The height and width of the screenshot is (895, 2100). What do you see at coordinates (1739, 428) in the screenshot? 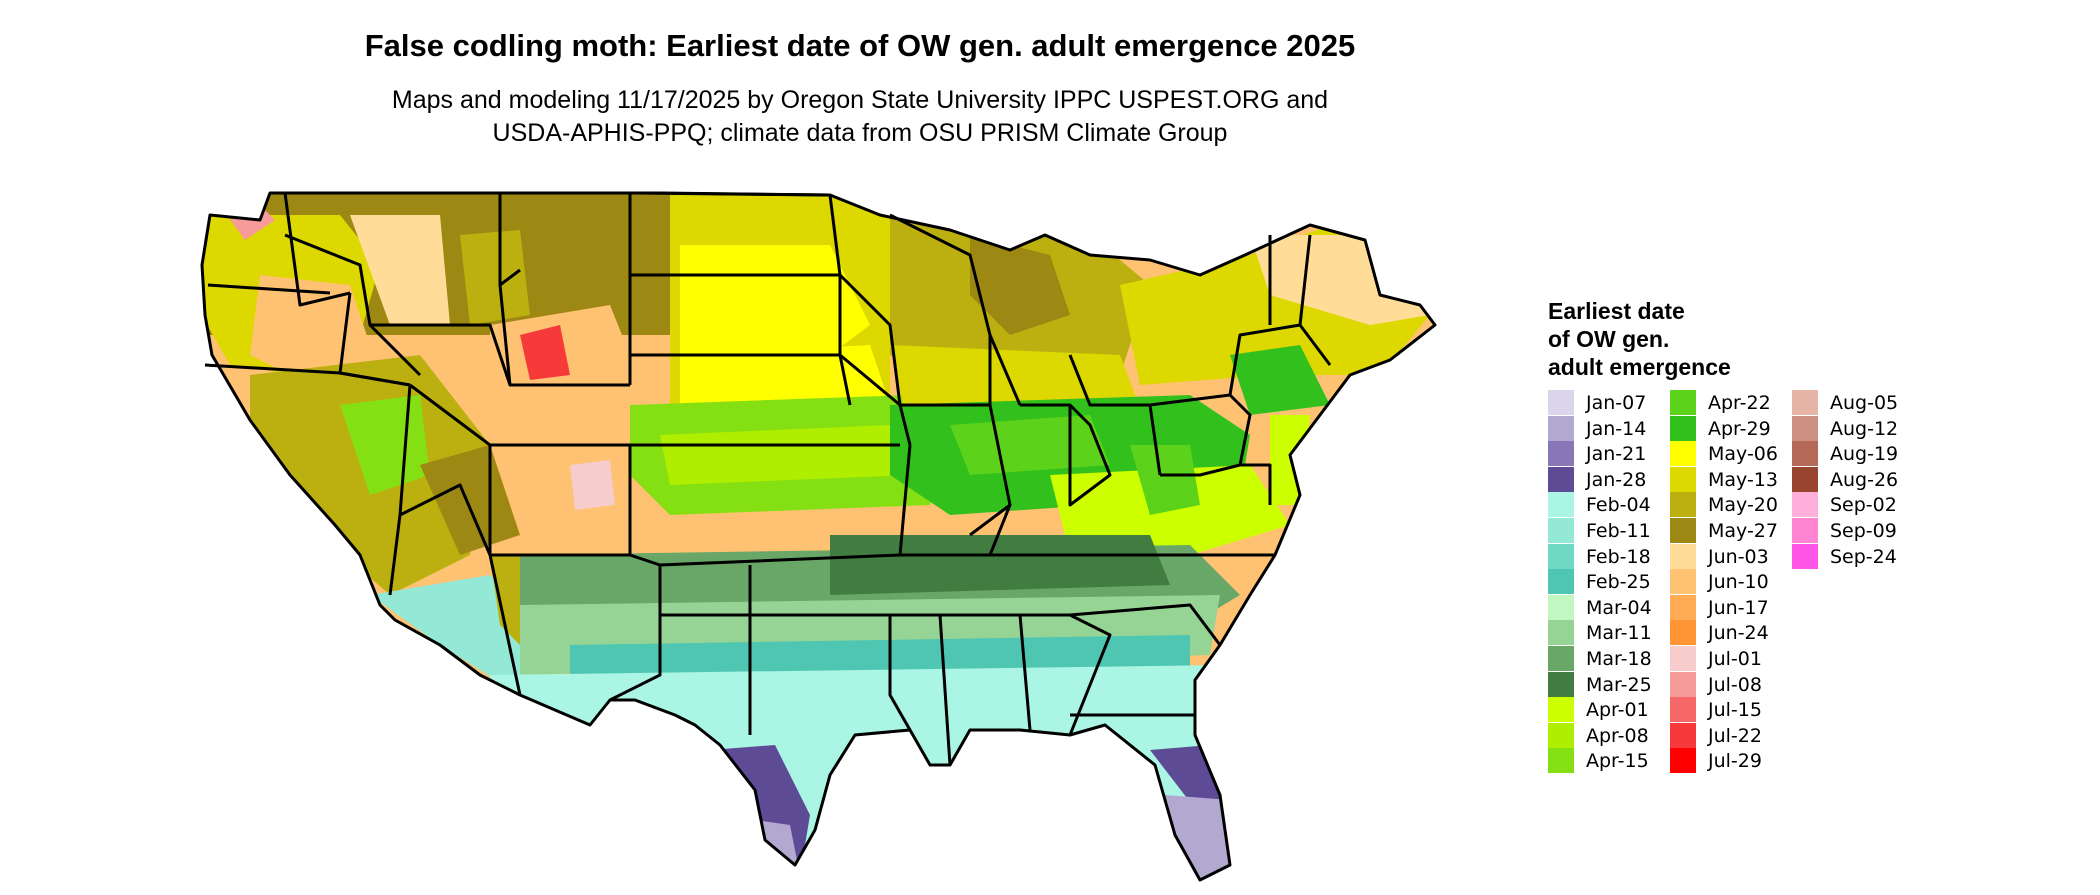
I see `legend-label: Apr-29` at bounding box center [1739, 428].